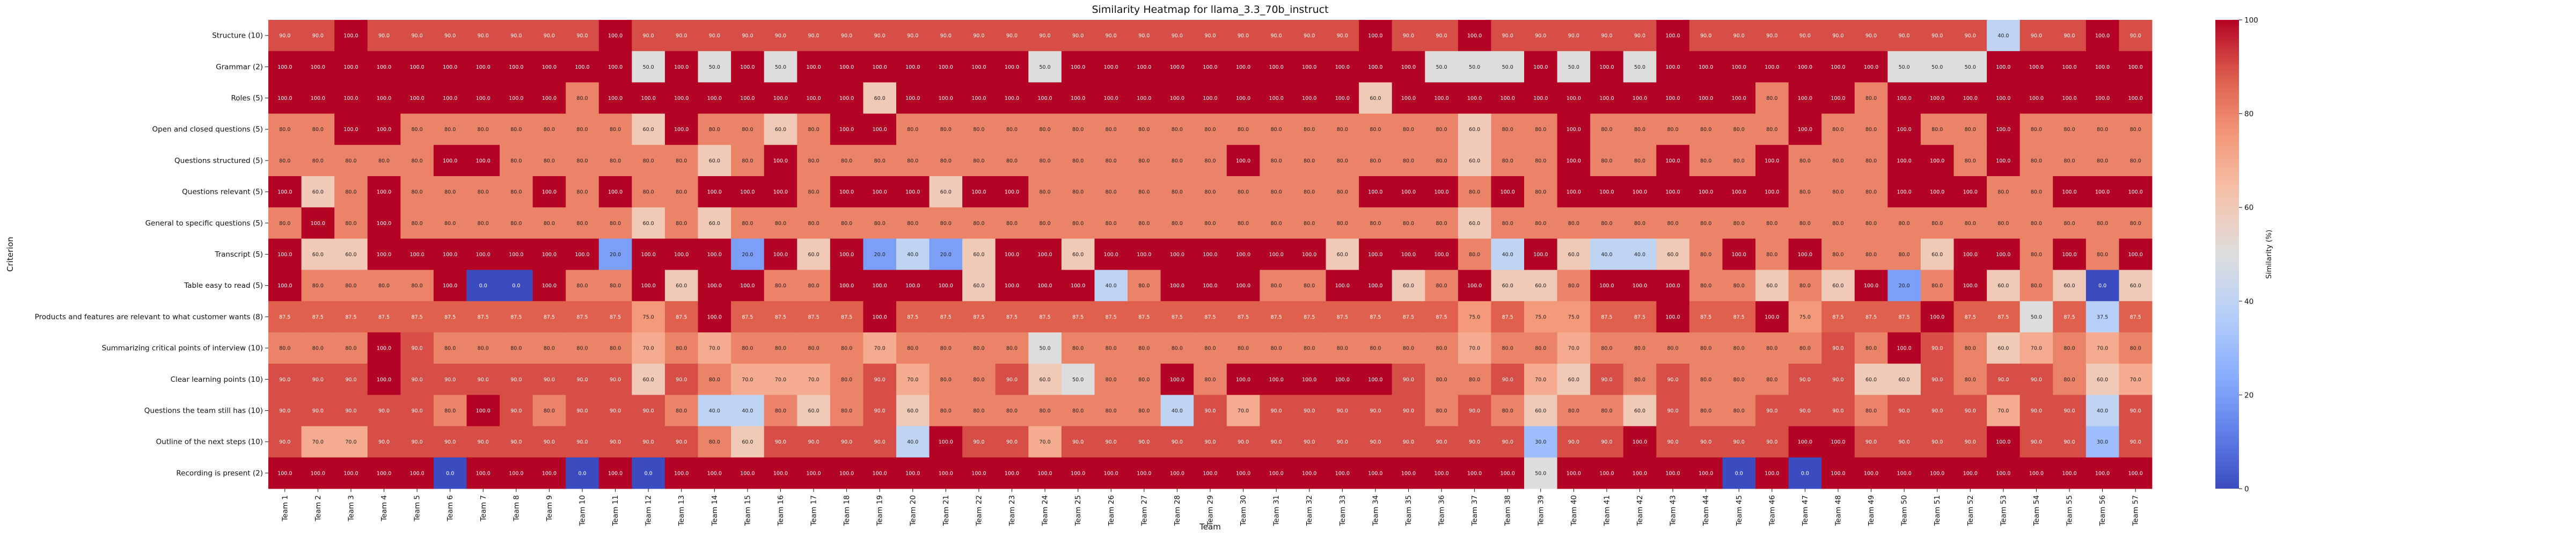 The width and height of the screenshot is (2576, 537). What do you see at coordinates (1937, 511) in the screenshot?
I see `x-tick-label: Team 51` at bounding box center [1937, 511].